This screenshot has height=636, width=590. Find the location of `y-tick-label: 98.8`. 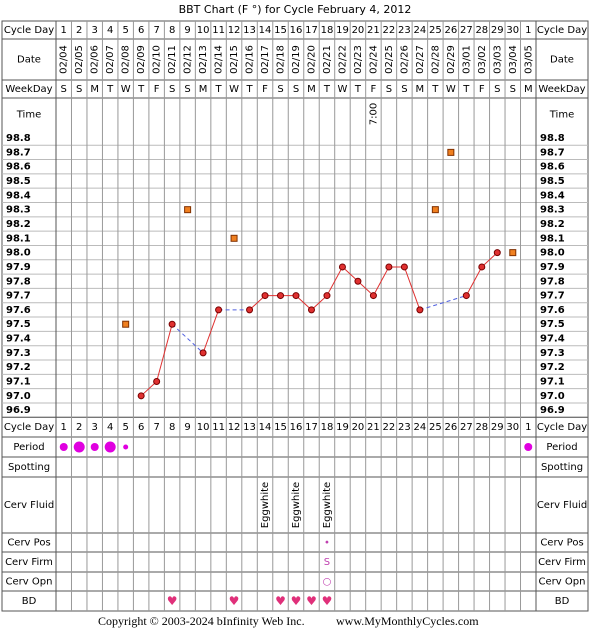

y-tick-label: 98.8 is located at coordinates (18, 138).